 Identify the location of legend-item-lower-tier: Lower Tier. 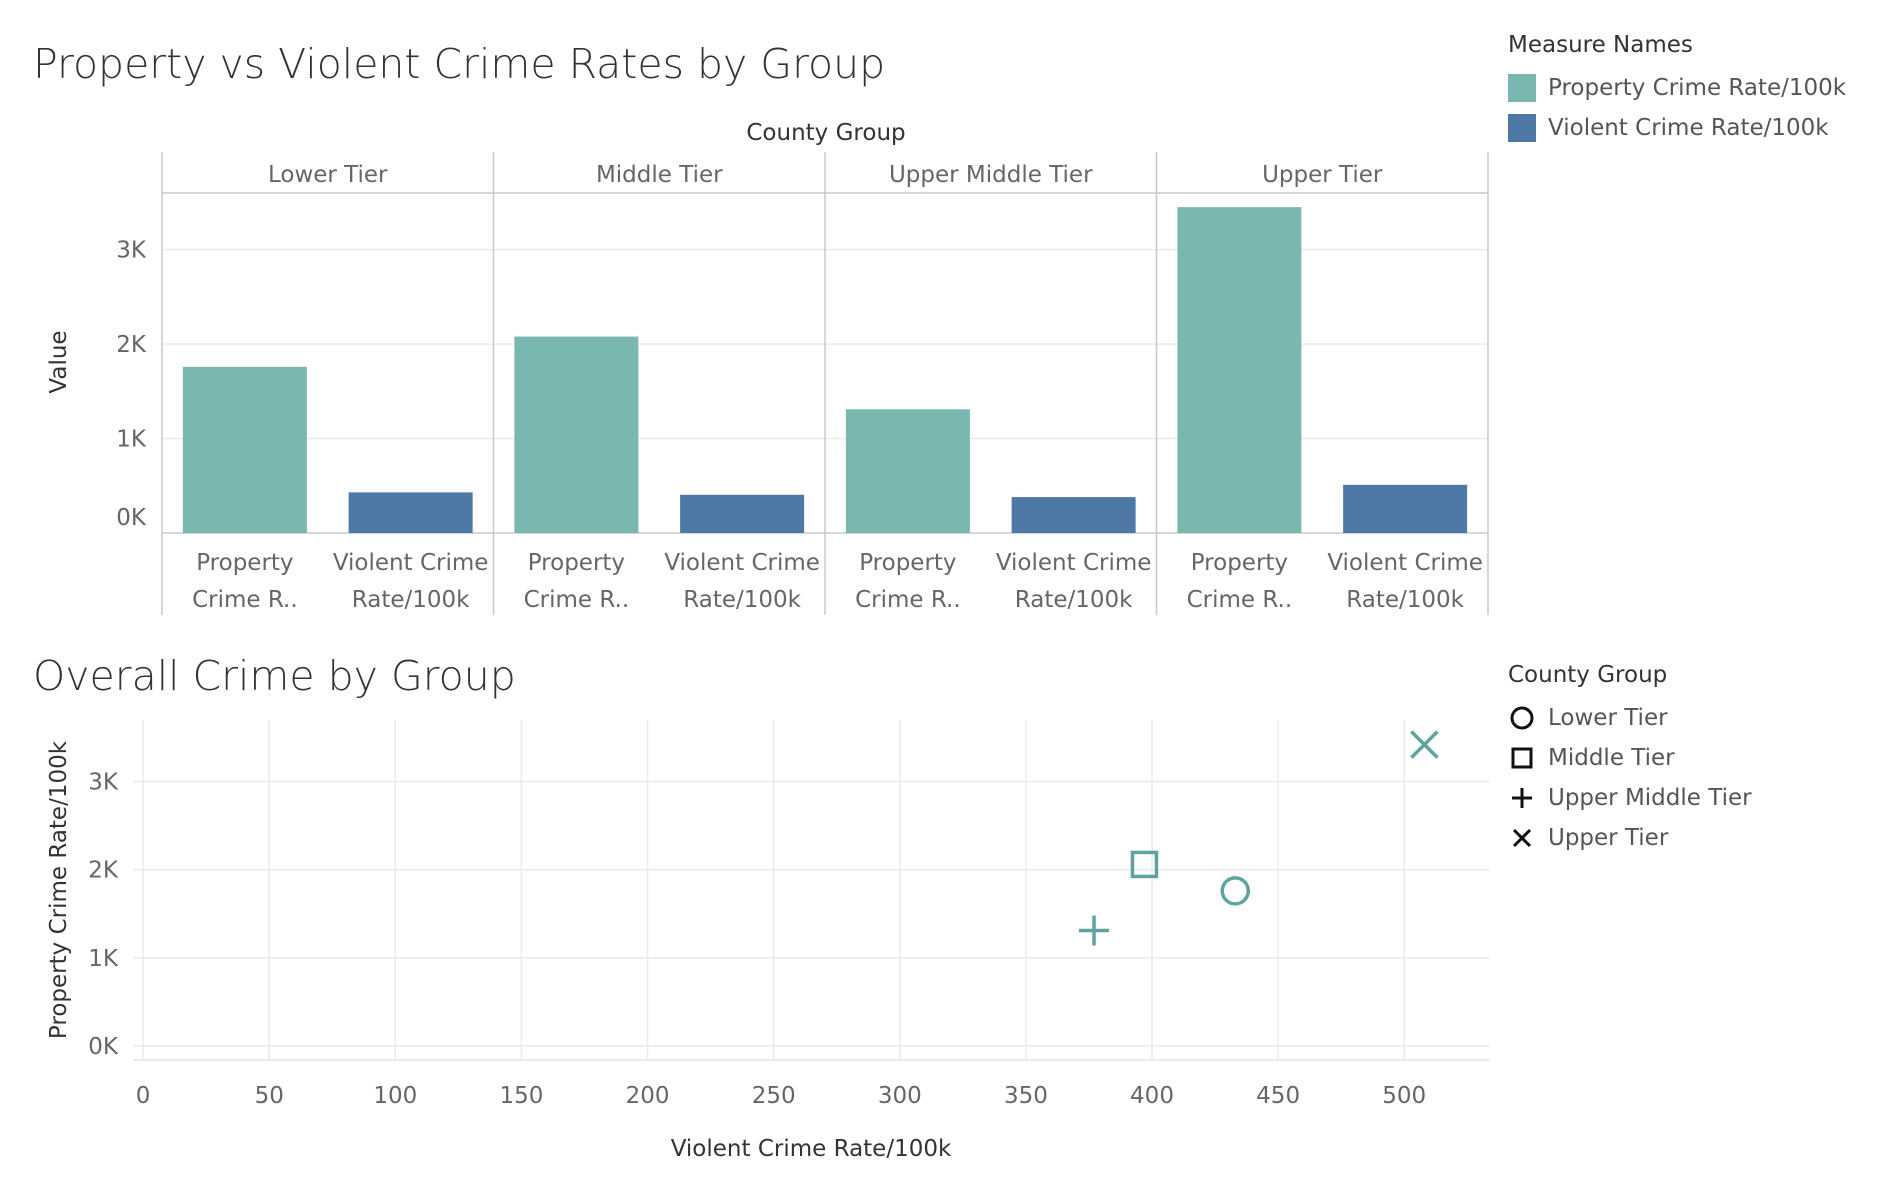
(1630, 718).